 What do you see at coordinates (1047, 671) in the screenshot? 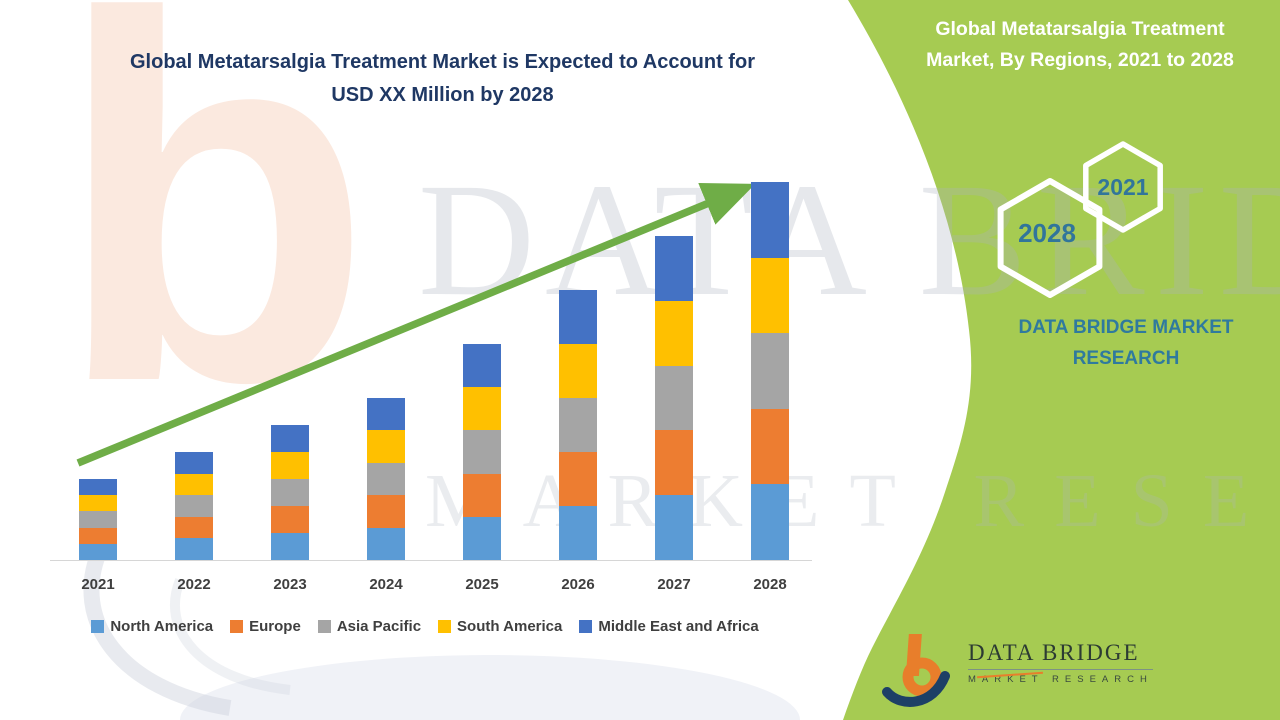
I see `dbmr-logo: DATA BRIDGE MARKET RESEARCH` at bounding box center [1047, 671].